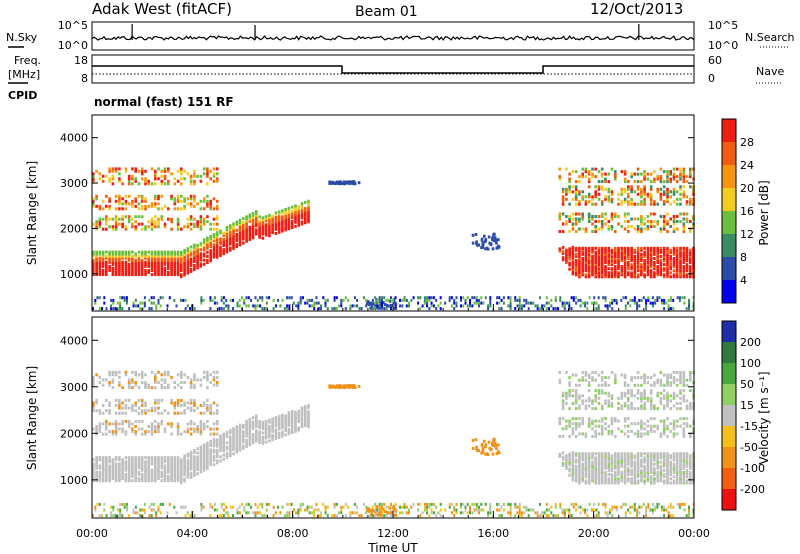 The image size is (800, 554). I want to click on freq-left-tick-top: 18, so click(81, 60).